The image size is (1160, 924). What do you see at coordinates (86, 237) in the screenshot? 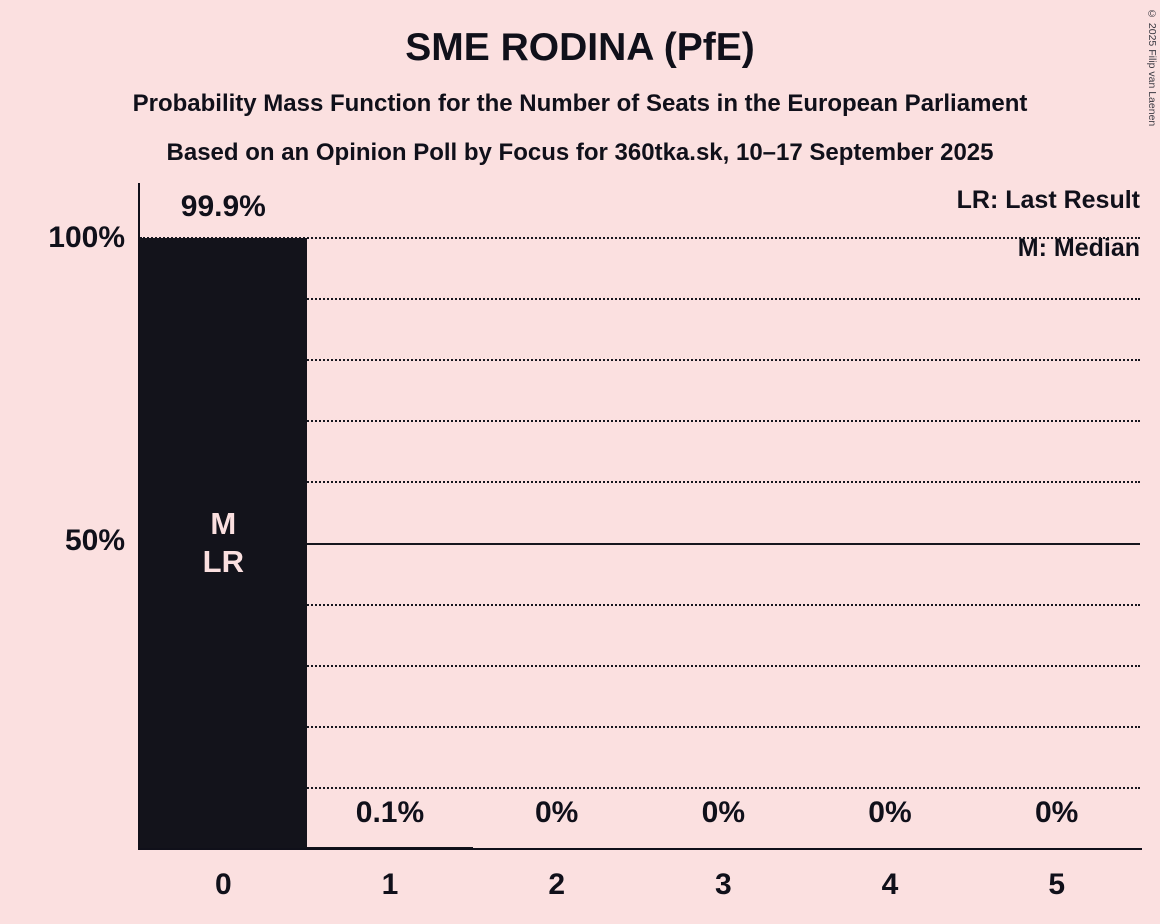
I see `y-axis-label-100: 100%` at bounding box center [86, 237].